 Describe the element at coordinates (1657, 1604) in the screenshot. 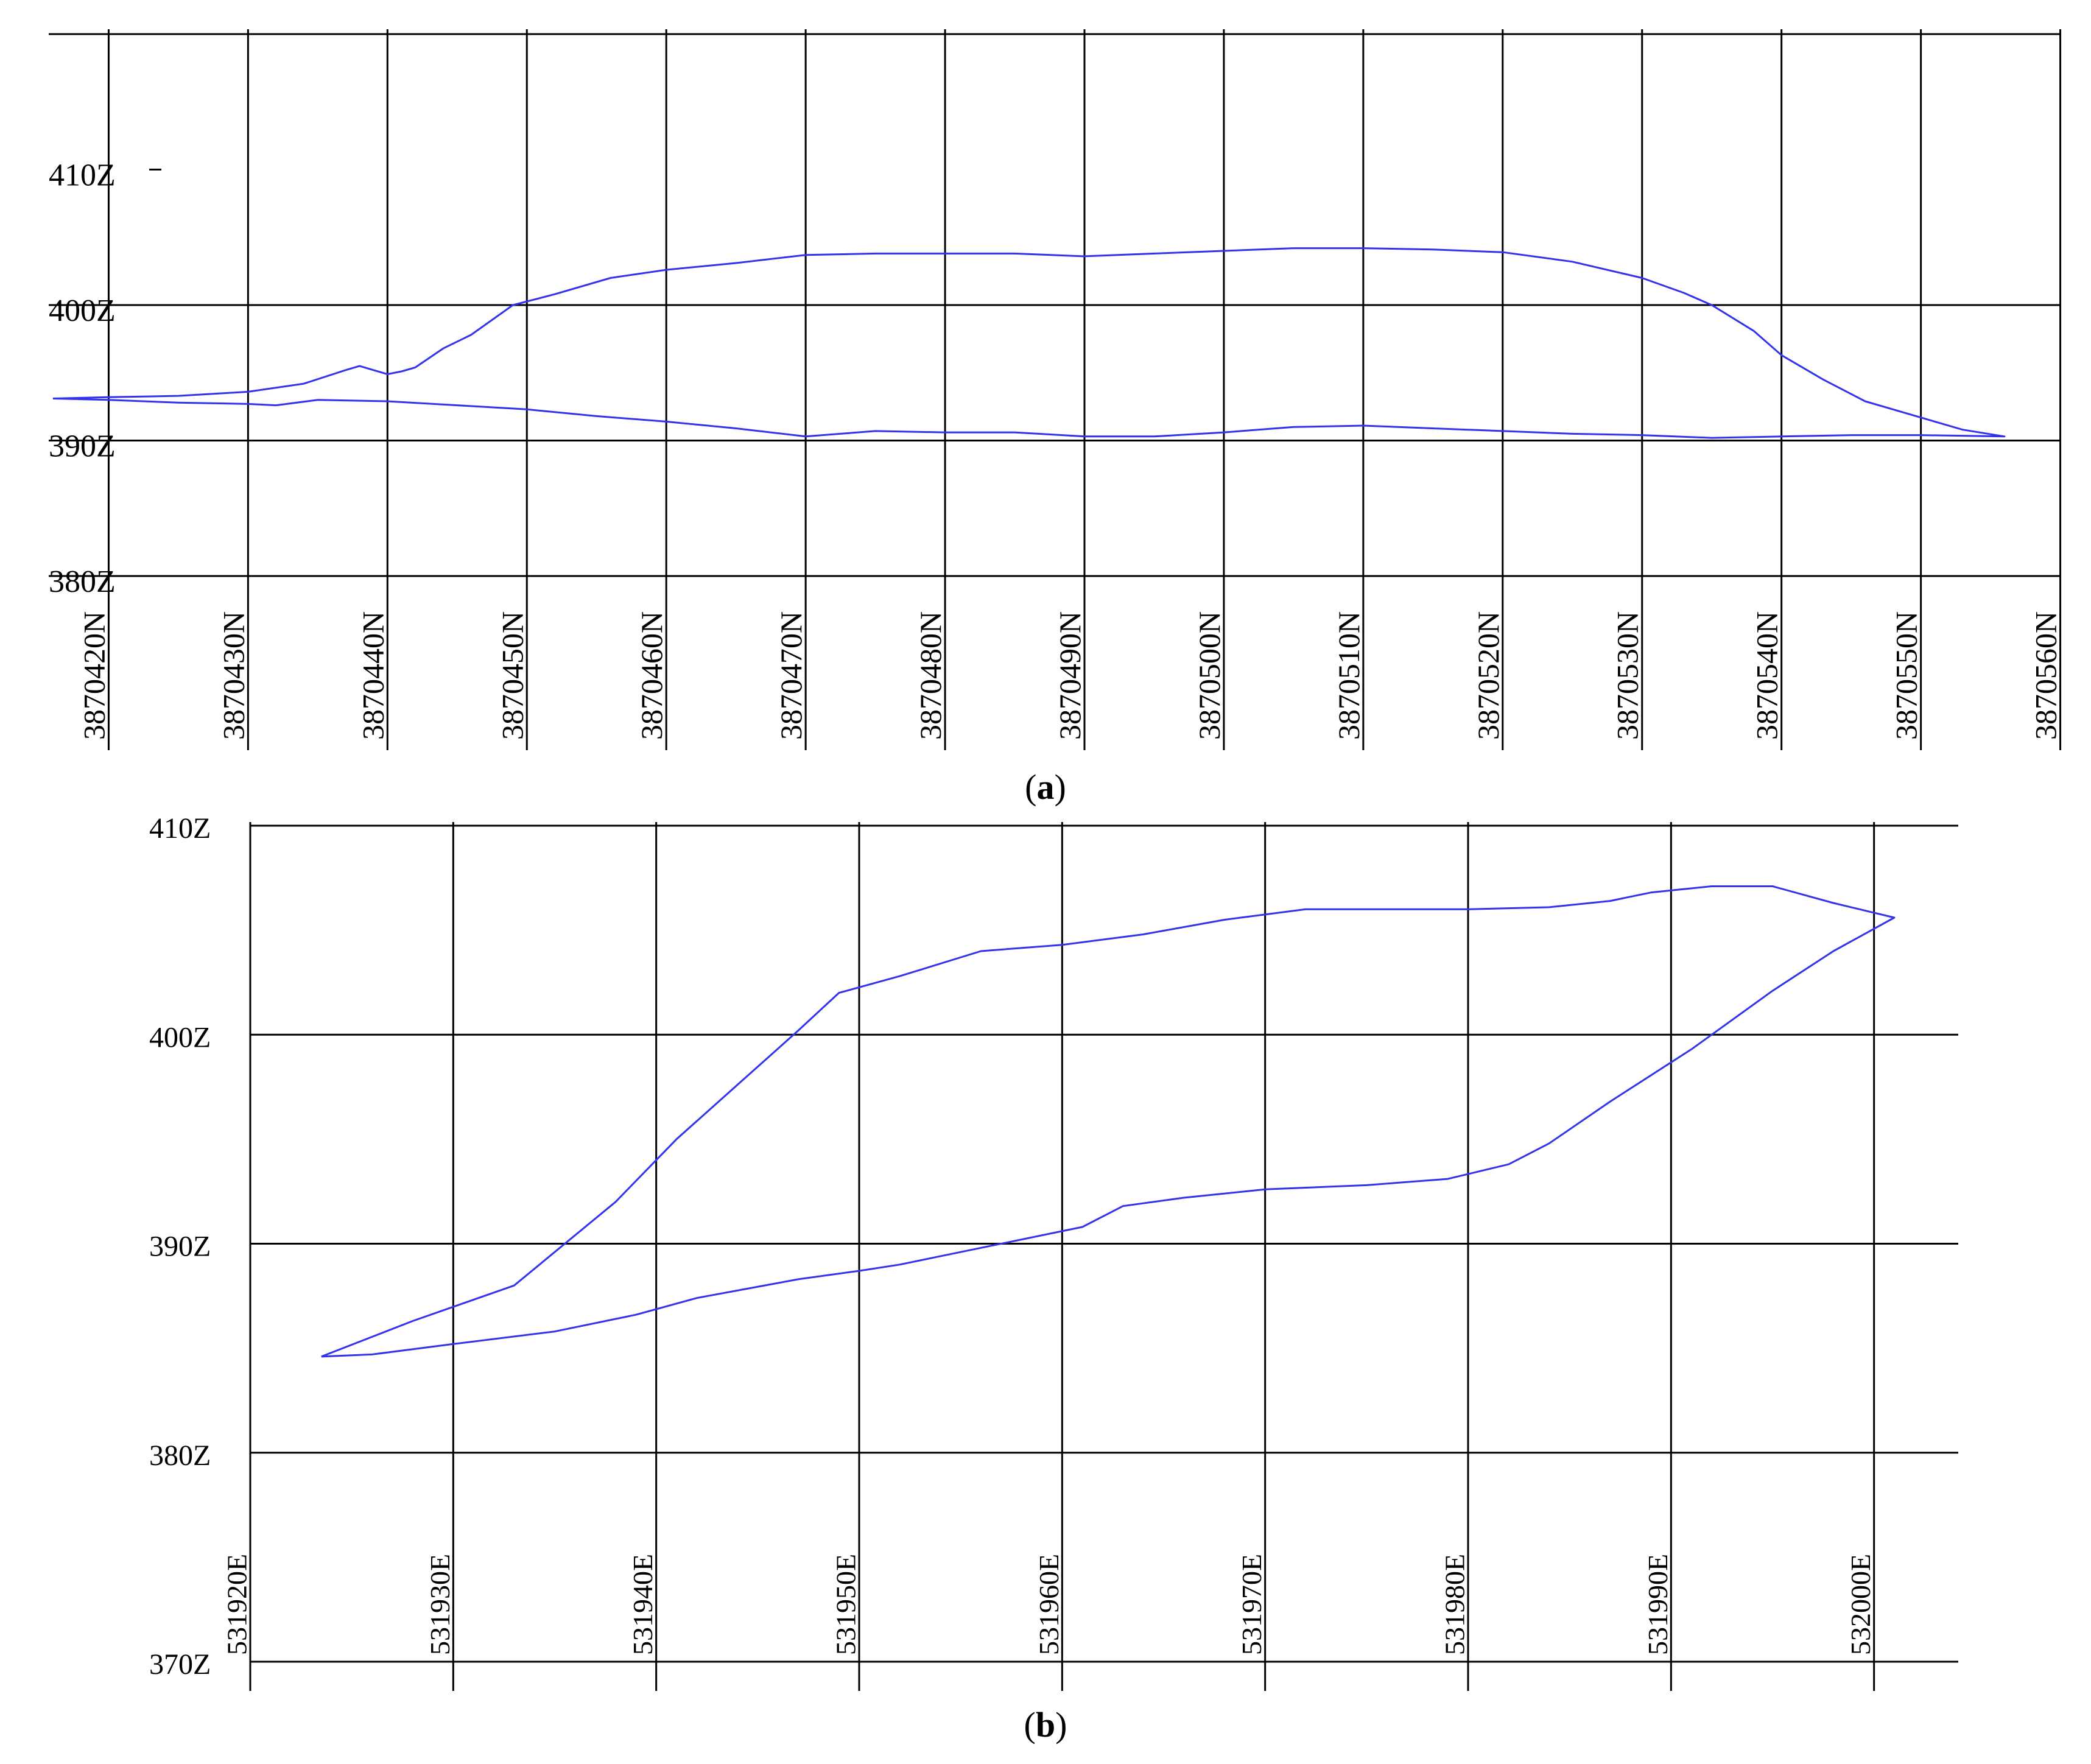

I see `panel-b-x-tick-label: 531990E` at that location.